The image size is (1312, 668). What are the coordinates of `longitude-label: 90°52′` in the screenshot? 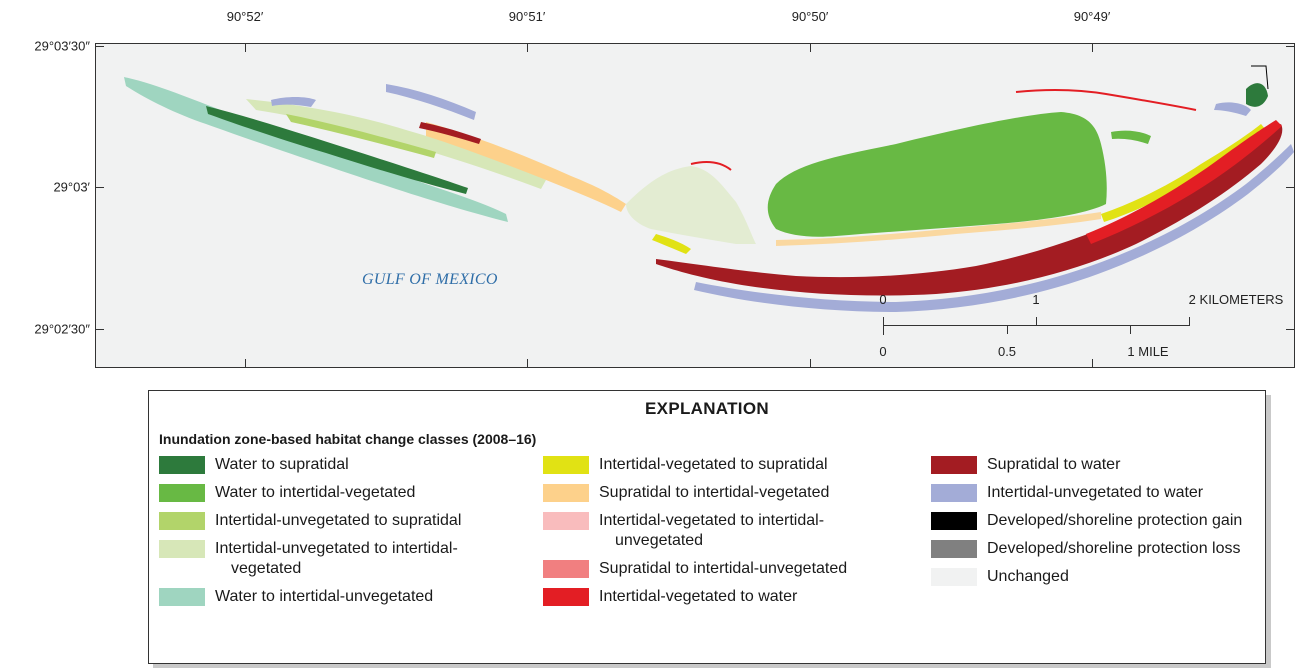 It's located at (245, 16).